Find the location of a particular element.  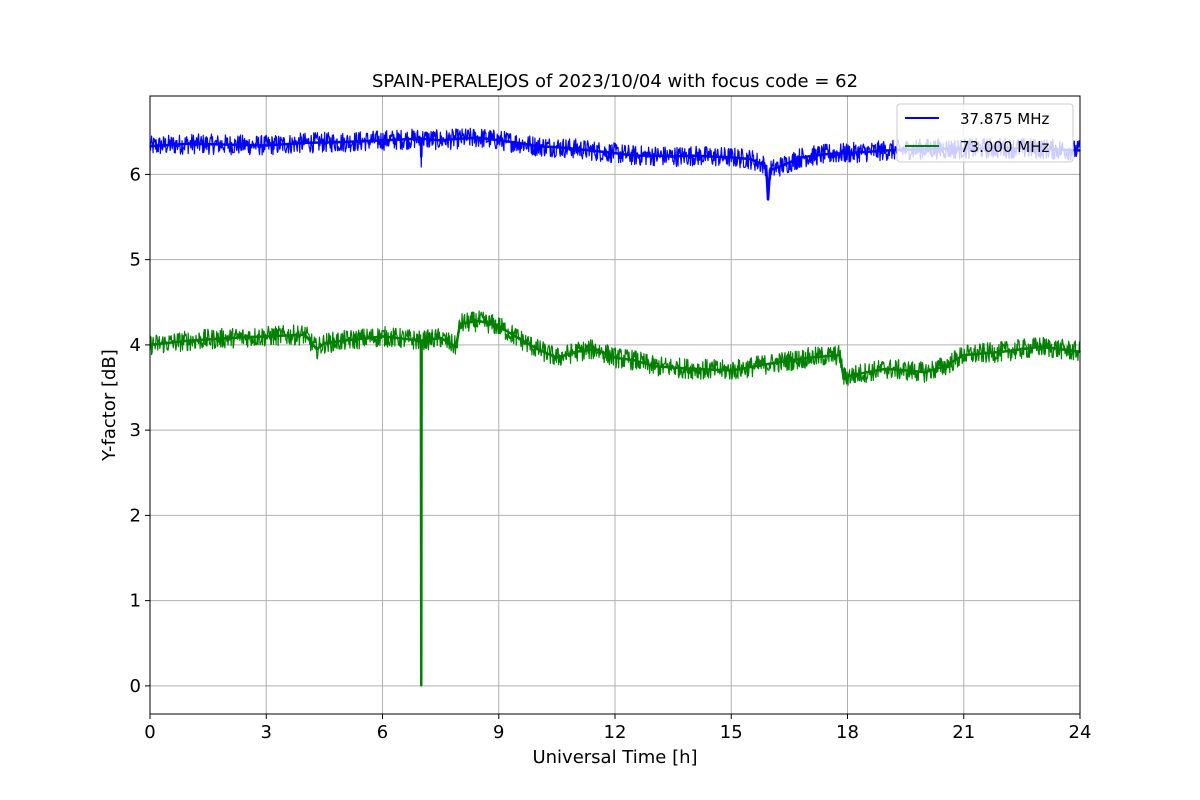

legend: 37.875 MHz 73.000 MHz is located at coordinates (985, 133).